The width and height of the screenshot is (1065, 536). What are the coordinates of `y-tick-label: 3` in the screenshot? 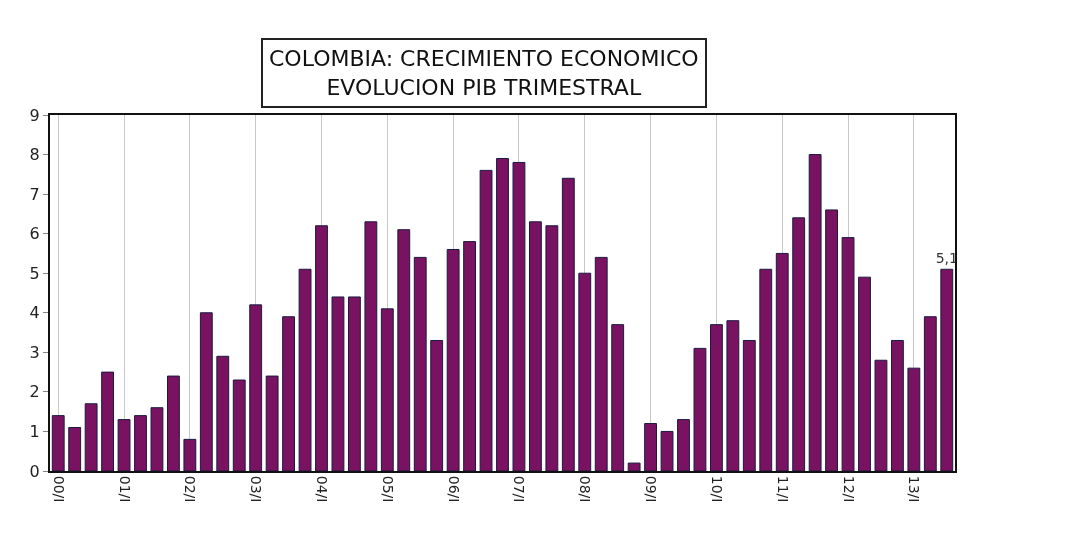 It's located at (34, 352).